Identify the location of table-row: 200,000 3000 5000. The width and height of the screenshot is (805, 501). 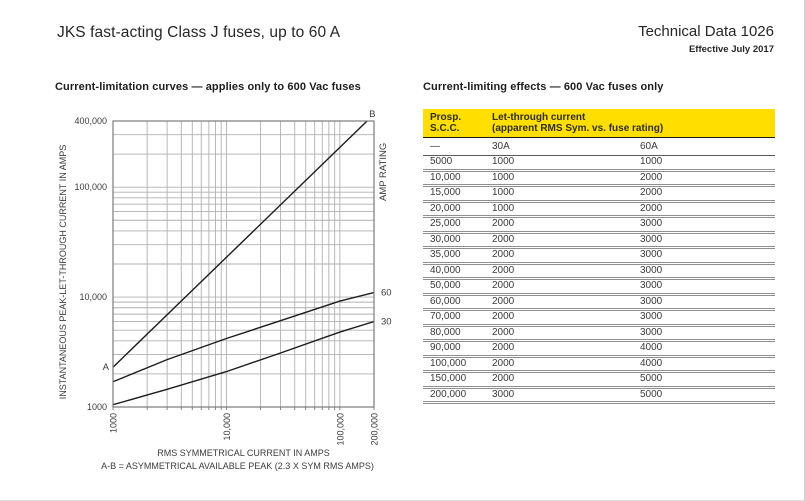
(599, 395).